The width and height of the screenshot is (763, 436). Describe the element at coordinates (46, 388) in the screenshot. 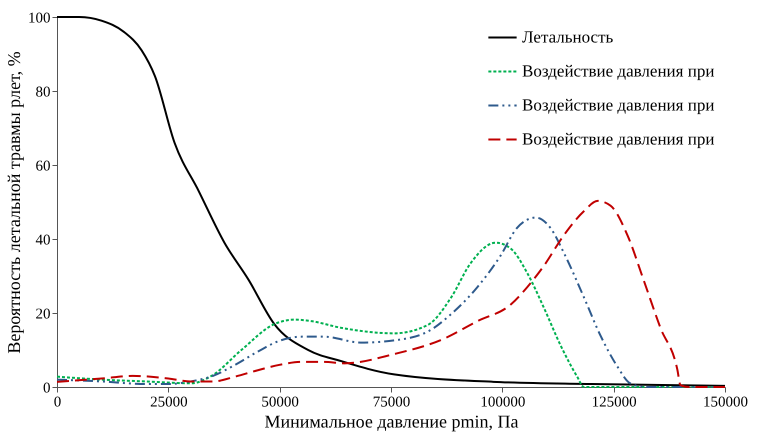

I see `y-tick-label: 0` at that location.